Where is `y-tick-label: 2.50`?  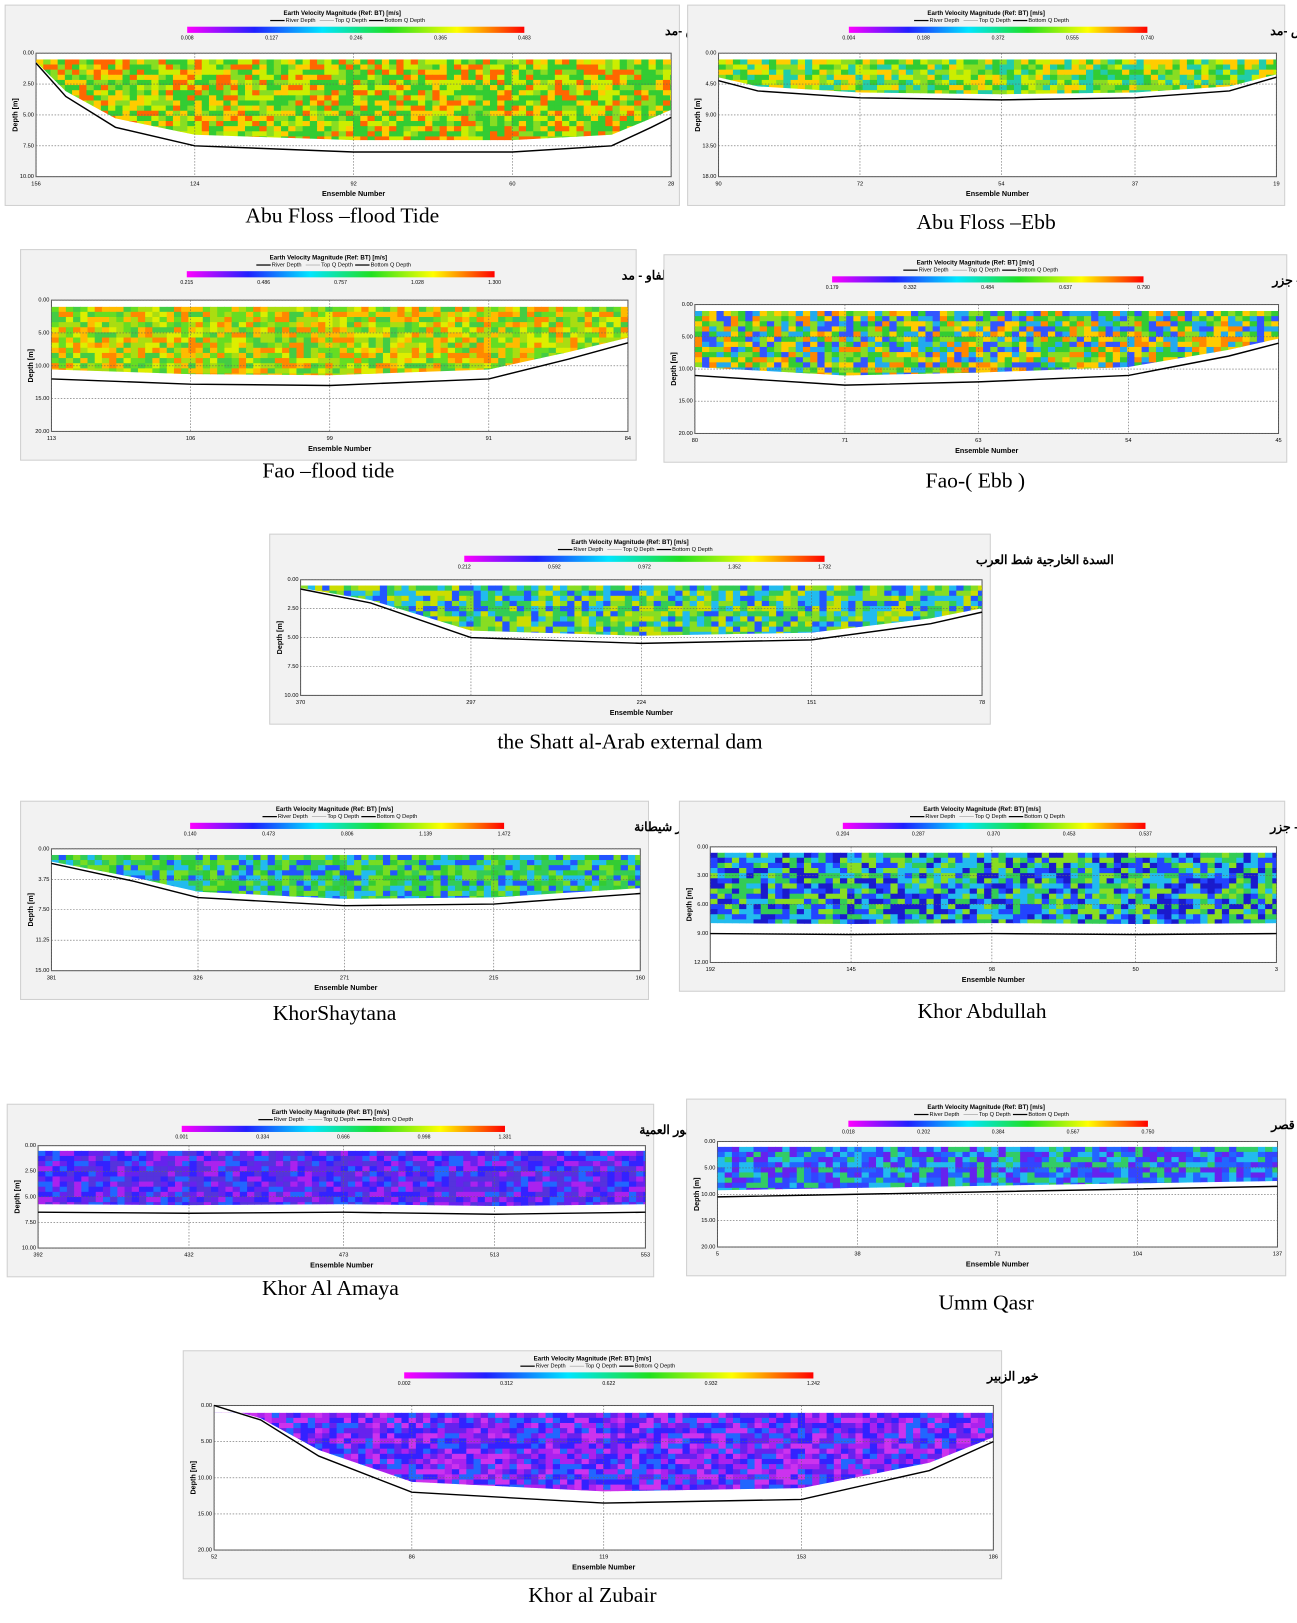 y-tick-label: 2.50 is located at coordinates (28, 85).